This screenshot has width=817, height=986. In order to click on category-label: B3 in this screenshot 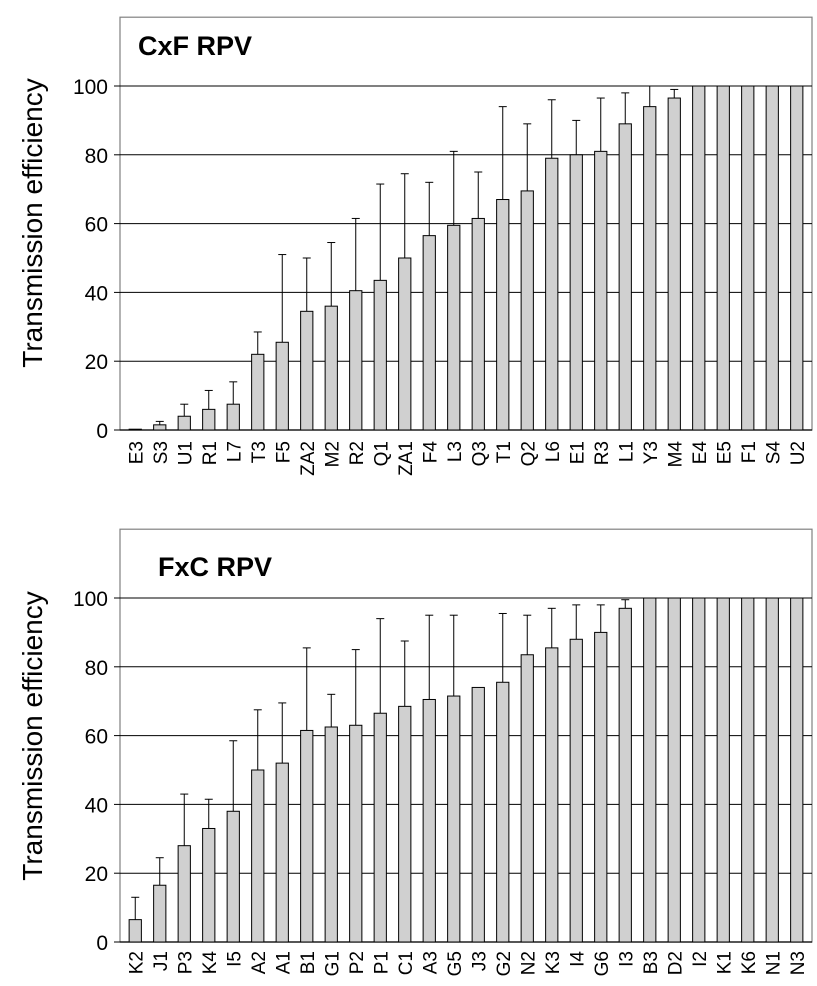, I will do `click(651, 962)`.